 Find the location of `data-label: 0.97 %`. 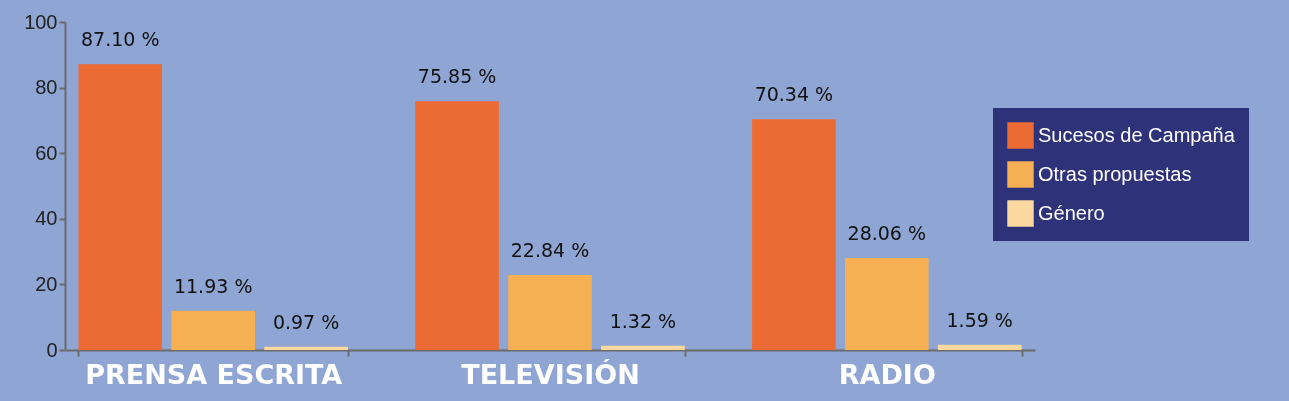

data-label: 0.97 % is located at coordinates (306, 321).